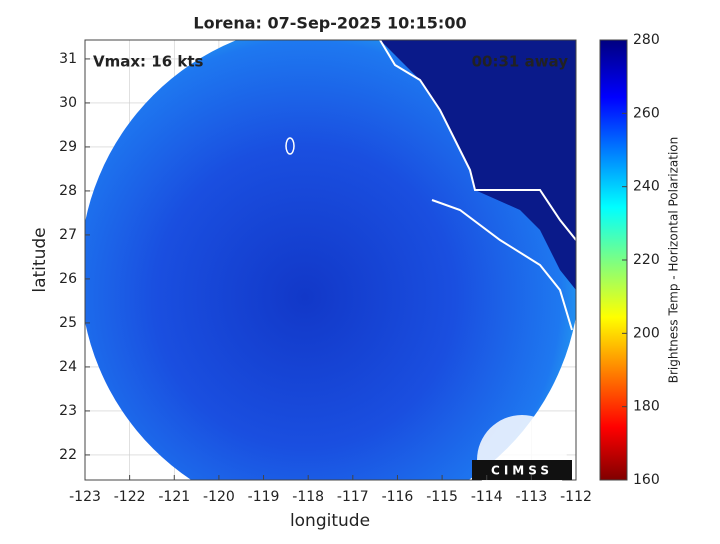 The image size is (720, 544). I want to click on x-tick-label: -123, so click(85, 497).